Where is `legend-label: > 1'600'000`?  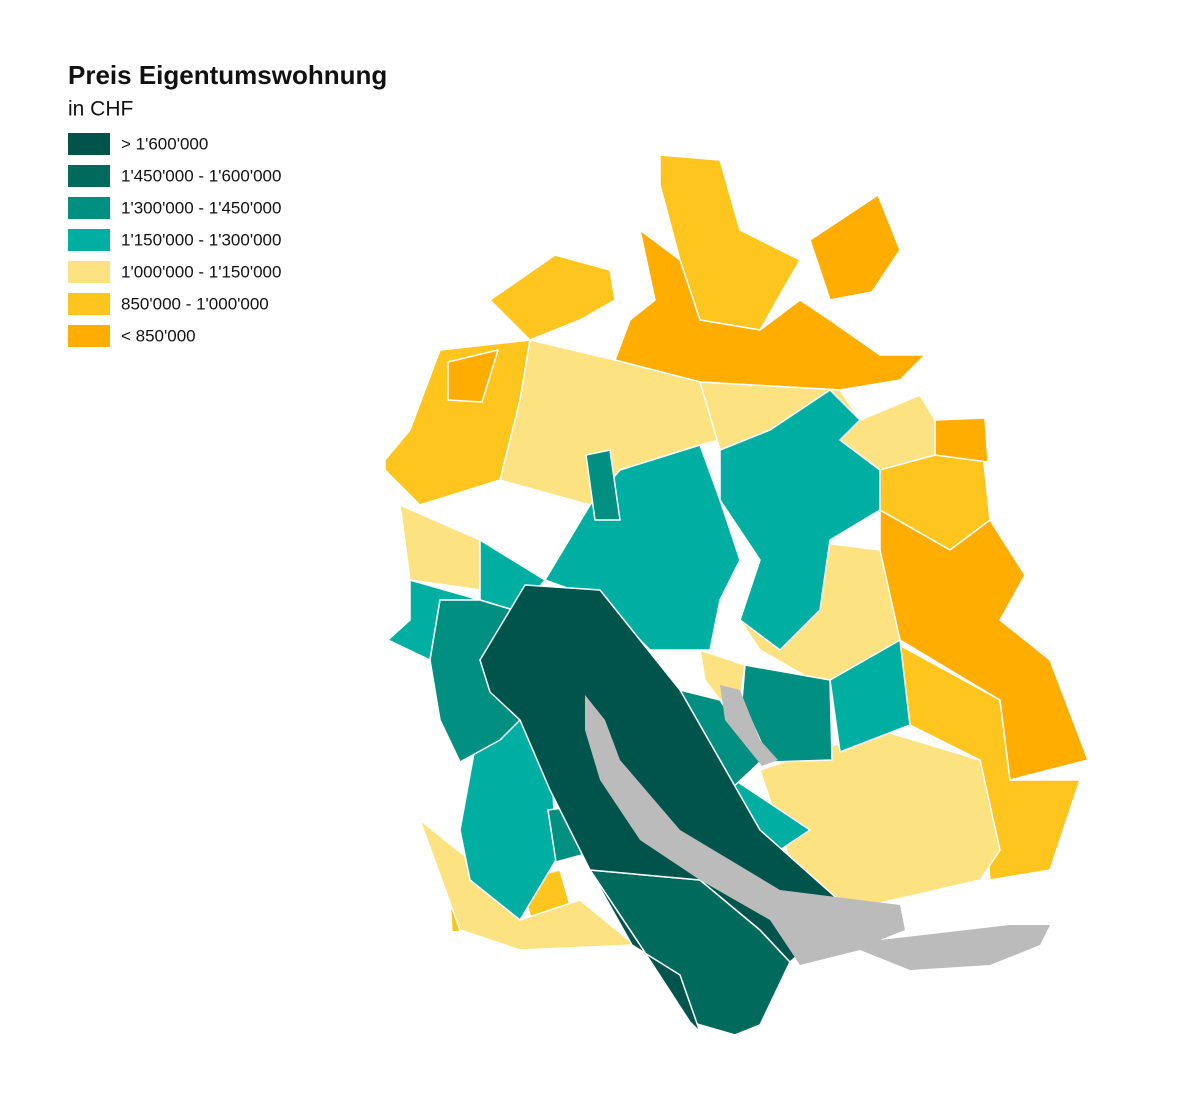
legend-label: > 1'600'000 is located at coordinates (164, 143).